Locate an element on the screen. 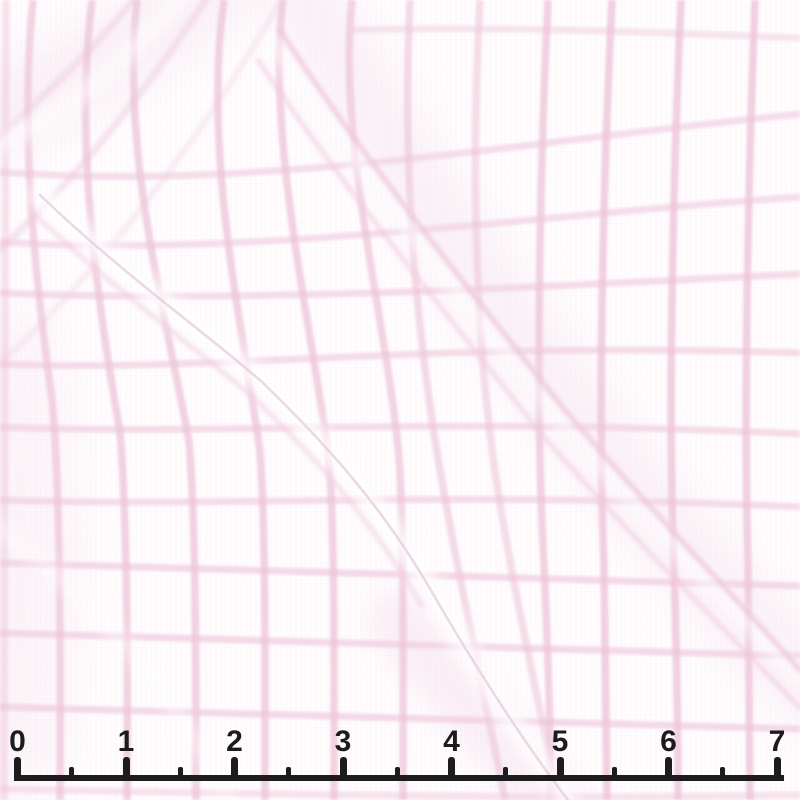  fold-highlight is located at coordinates (93, 76).